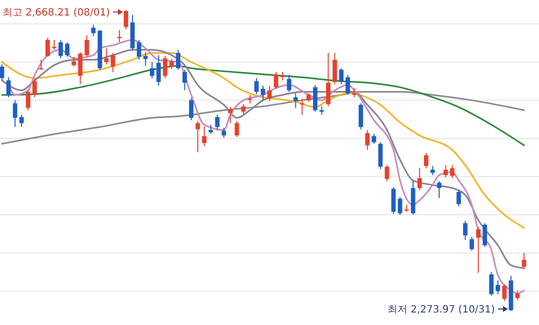 Image resolution: width=539 pixels, height=325 pixels. I want to click on annotation: 최저 2,273.97 (10/31), so click(441, 310).